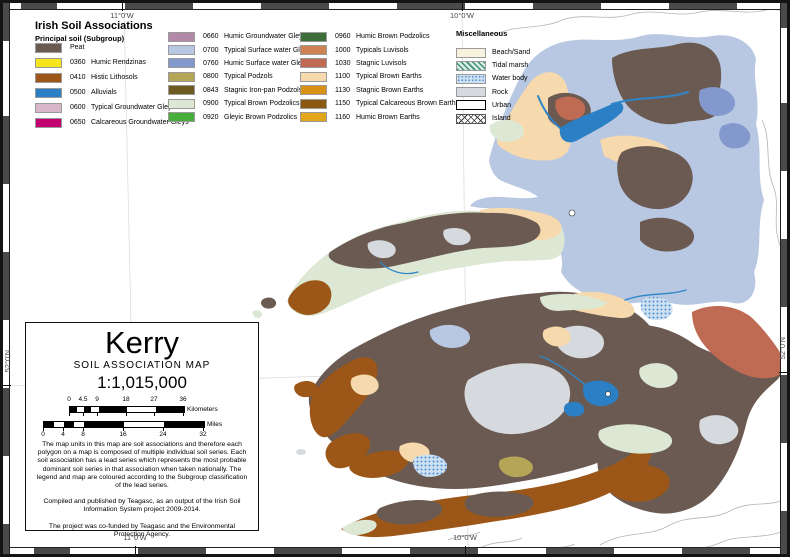 This screenshot has width=790, height=557. Describe the element at coordinates (658, 375) in the screenshot. I see `se-green` at that location.